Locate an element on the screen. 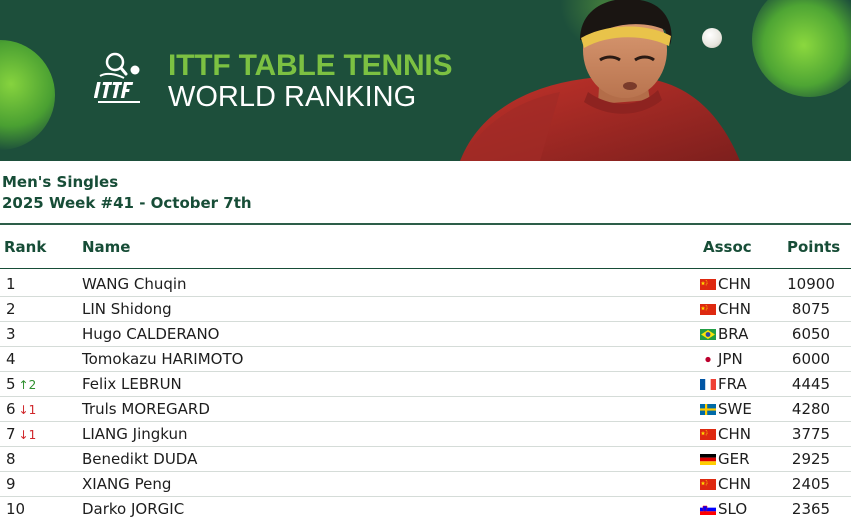 The height and width of the screenshot is (521, 854). column-header-name: Name is located at coordinates (106, 247).